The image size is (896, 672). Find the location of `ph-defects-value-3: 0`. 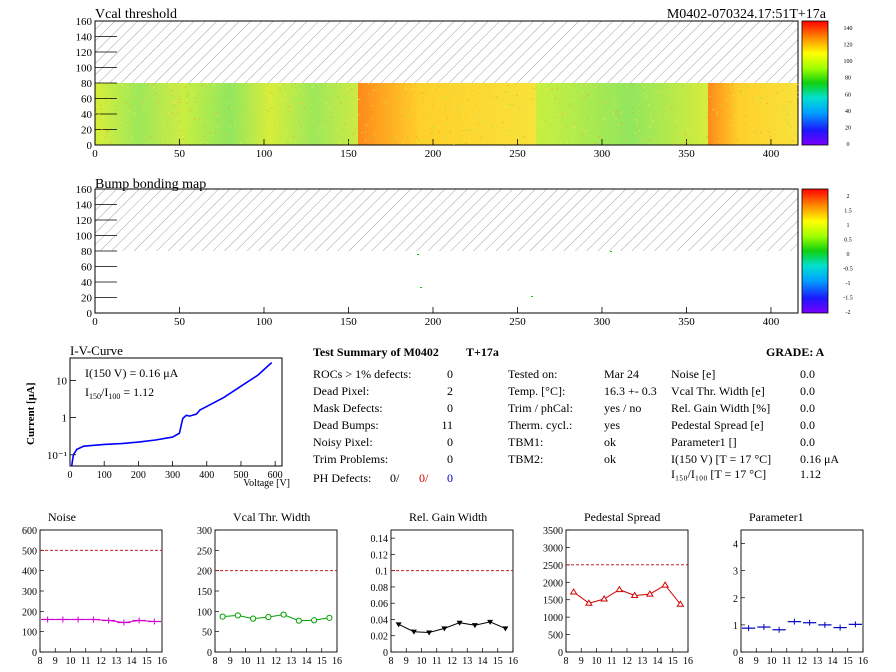

ph-defects-value-3: 0 is located at coordinates (450, 478).